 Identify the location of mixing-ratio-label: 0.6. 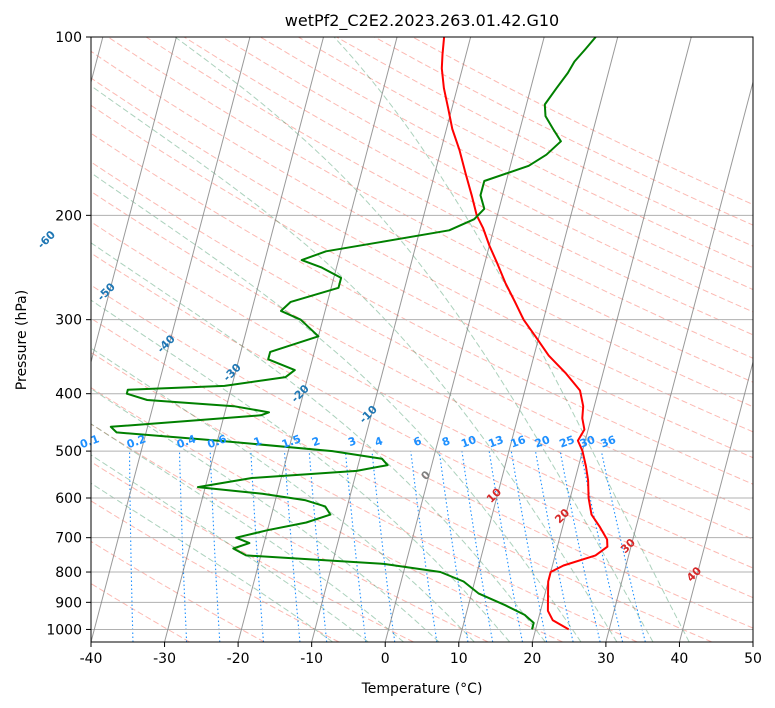
(217, 441).